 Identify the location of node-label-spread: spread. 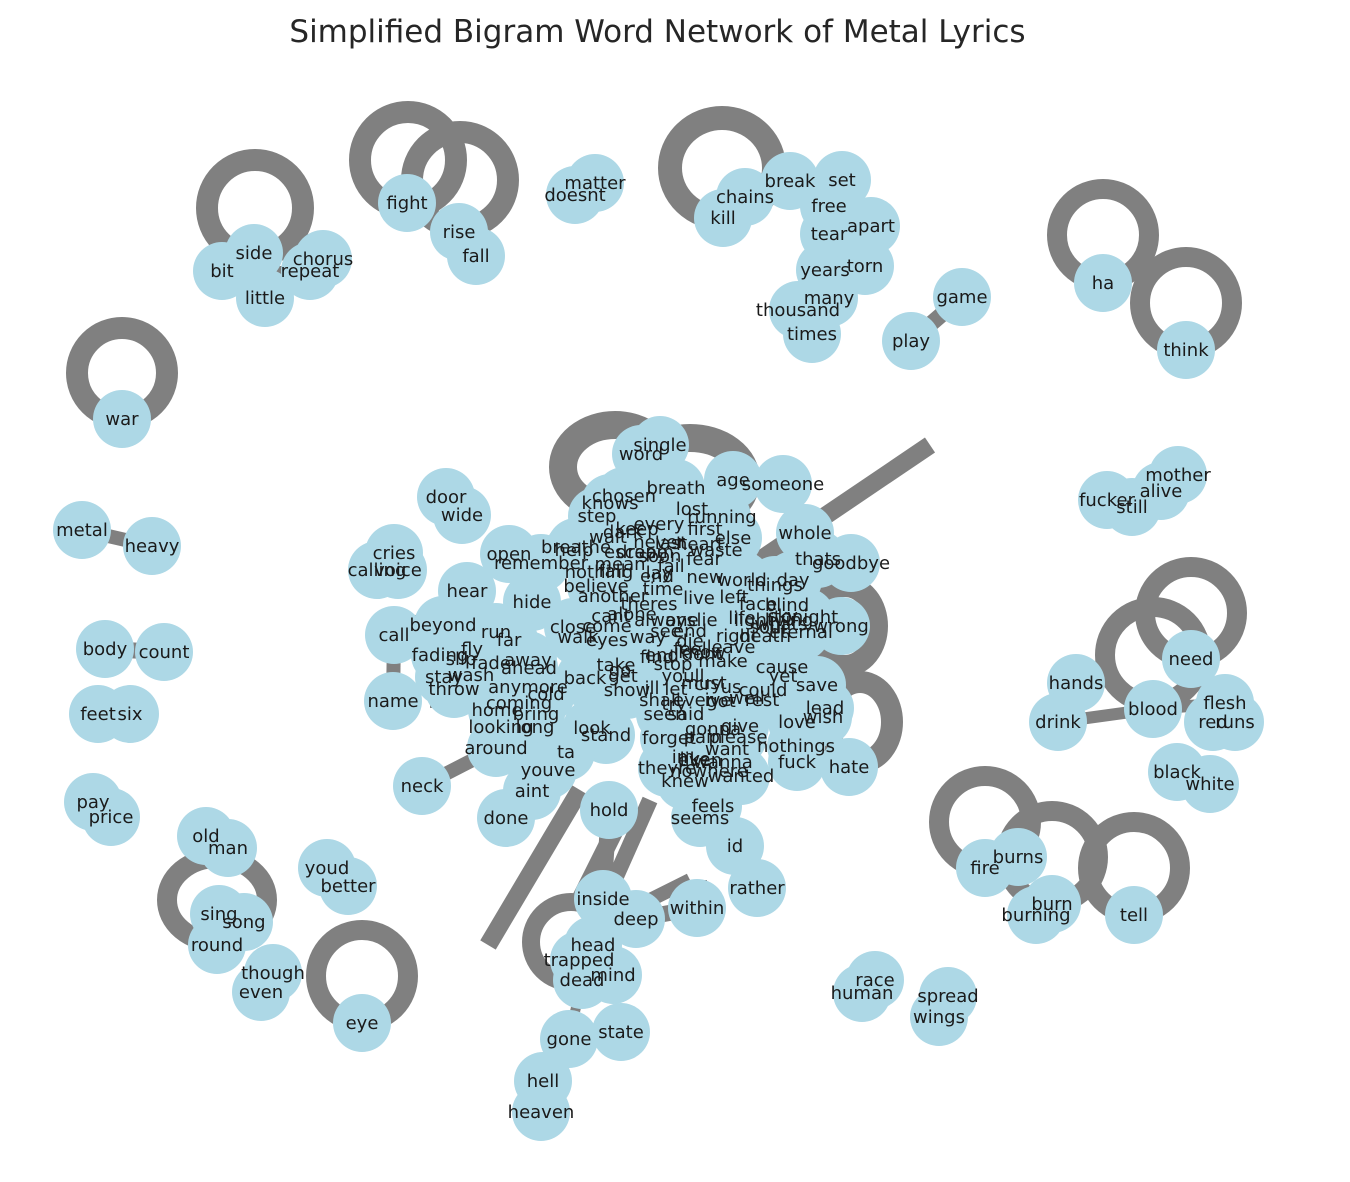
(947, 996).